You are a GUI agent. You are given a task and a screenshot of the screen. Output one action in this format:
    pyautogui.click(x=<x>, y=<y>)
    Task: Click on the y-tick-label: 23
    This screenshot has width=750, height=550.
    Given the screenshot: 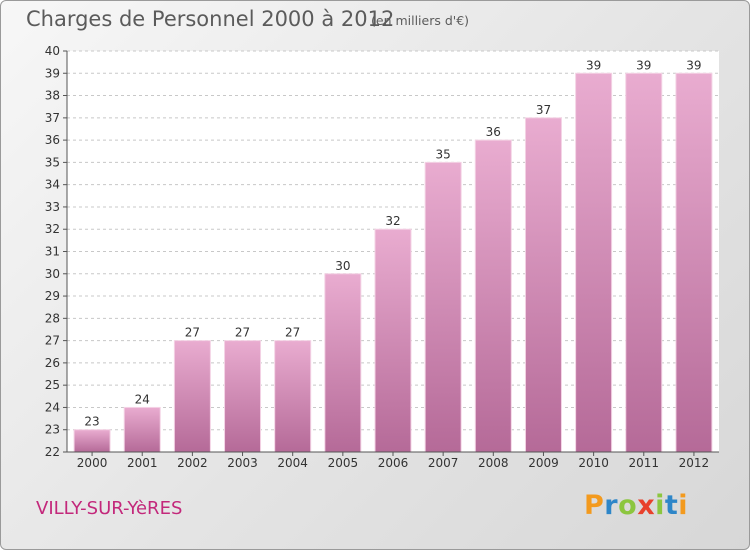 What is the action you would take?
    pyautogui.click(x=52, y=430)
    